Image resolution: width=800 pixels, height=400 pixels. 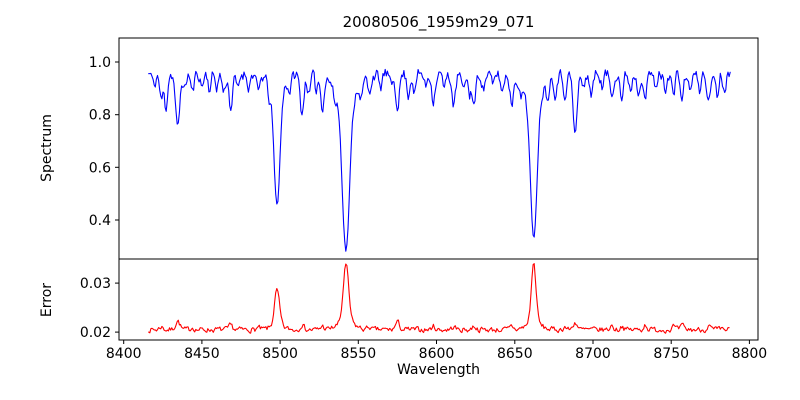 What do you see at coordinates (100, 168) in the screenshot?
I see `y-tick-label: 0.6` at bounding box center [100, 168].